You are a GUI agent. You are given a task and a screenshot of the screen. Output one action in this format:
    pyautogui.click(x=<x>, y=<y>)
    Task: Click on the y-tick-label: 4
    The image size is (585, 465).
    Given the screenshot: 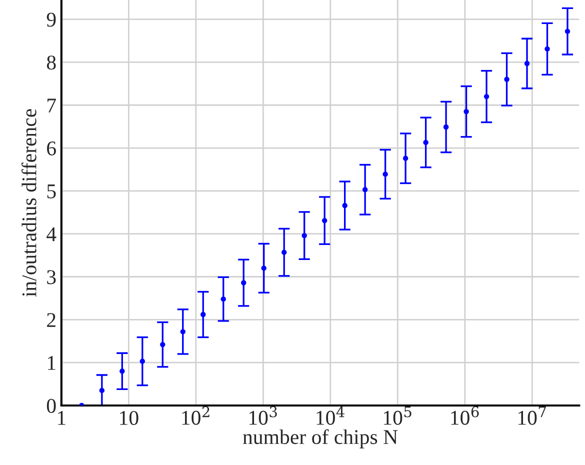 What is the action you would take?
    pyautogui.click(x=51, y=234)
    